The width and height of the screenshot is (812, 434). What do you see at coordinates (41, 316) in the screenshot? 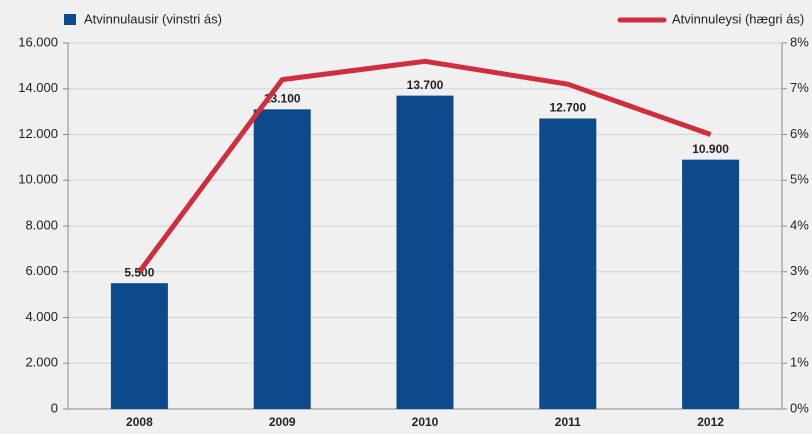
I see `y-tick-label: 4.000` at bounding box center [41, 316].